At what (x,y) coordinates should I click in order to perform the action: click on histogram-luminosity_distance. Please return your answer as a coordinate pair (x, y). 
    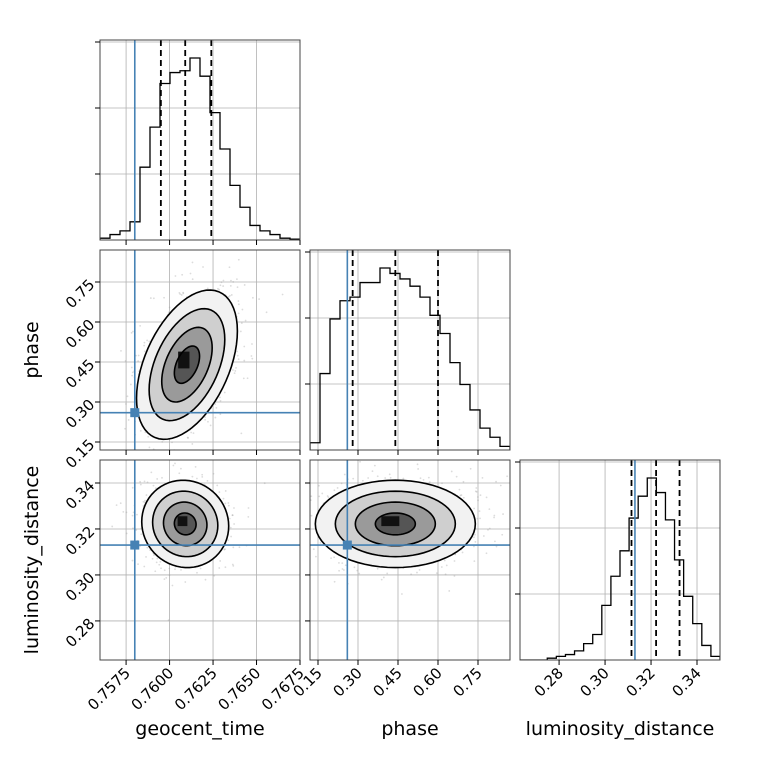
    Looking at the image, I should click on (620, 568).